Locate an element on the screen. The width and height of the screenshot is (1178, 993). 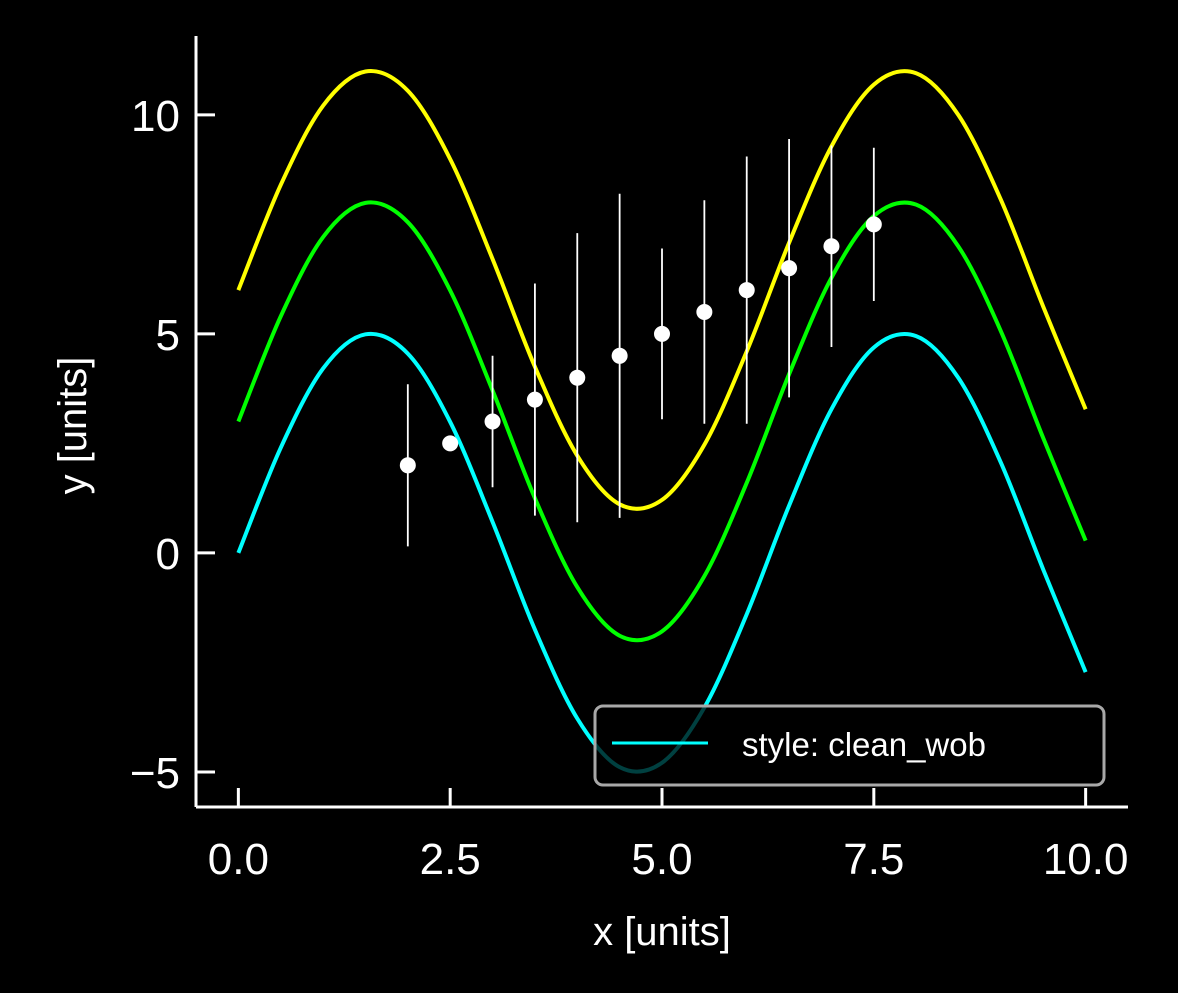
y-tick-label: 0 is located at coordinates (168, 554).